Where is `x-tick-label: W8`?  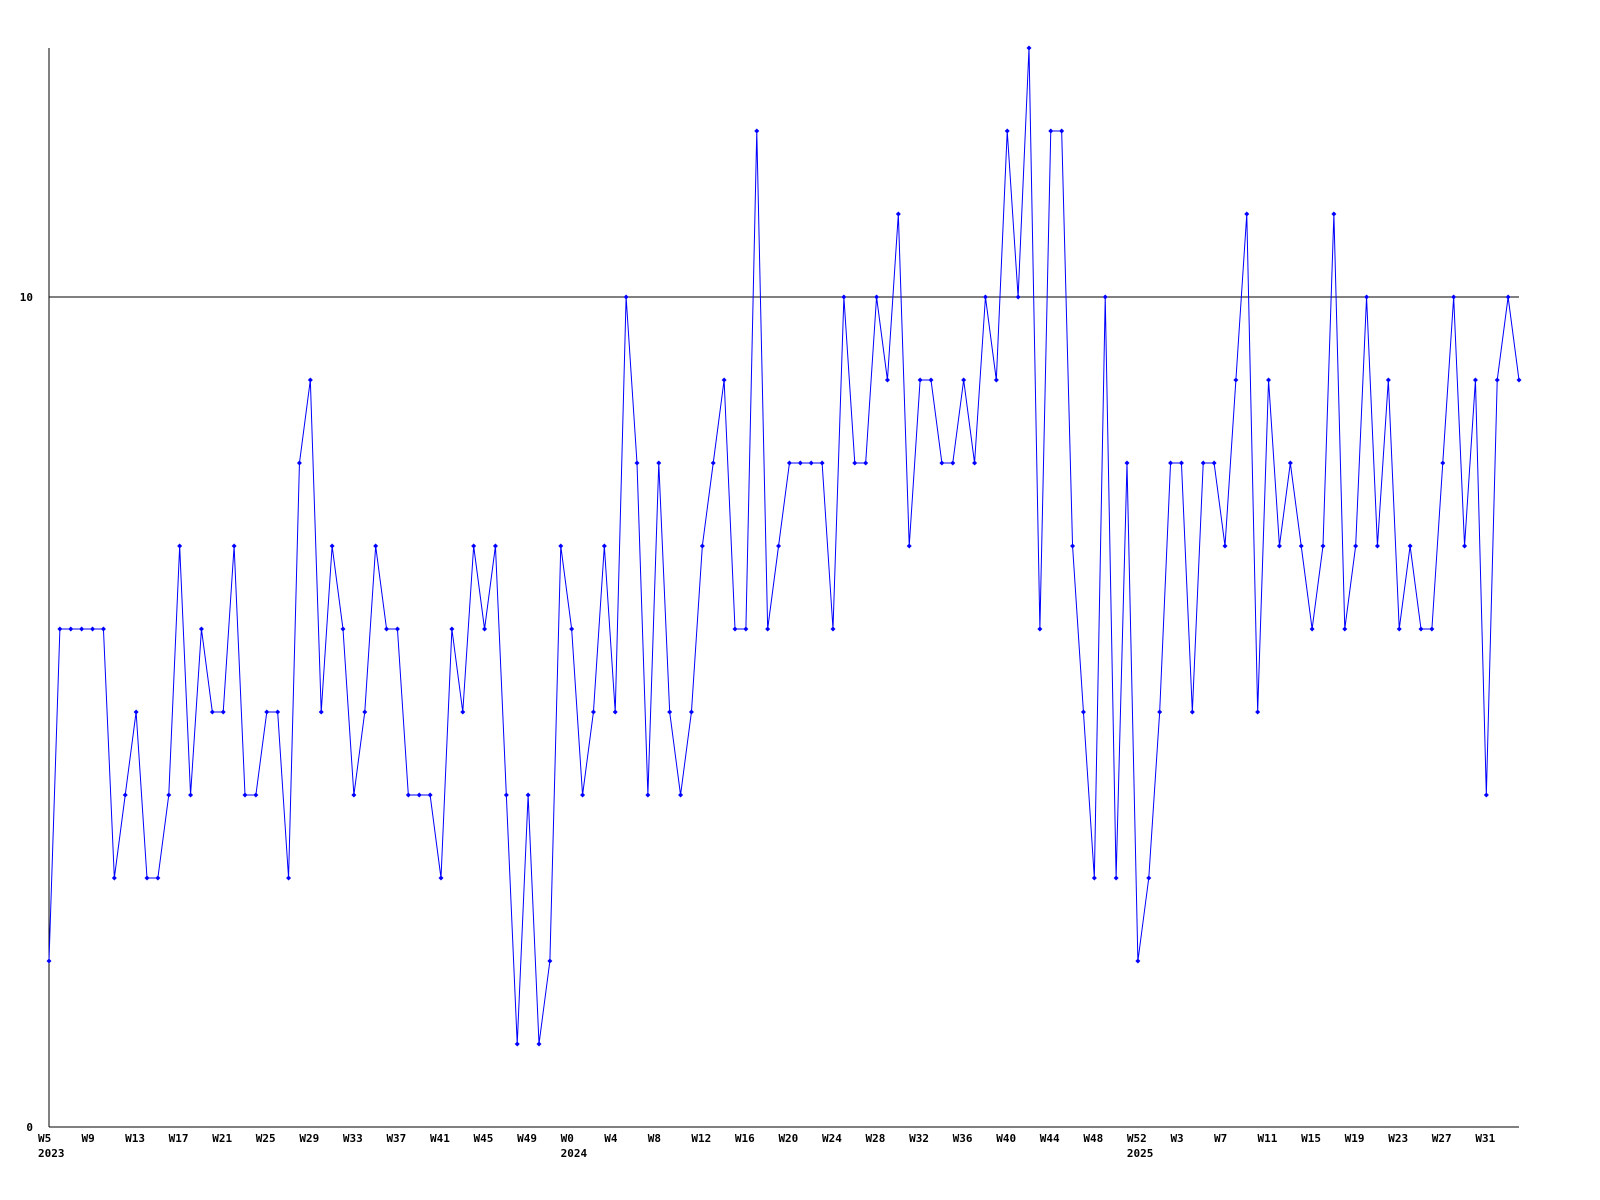
x-tick-label: W8 is located at coordinates (654, 1138).